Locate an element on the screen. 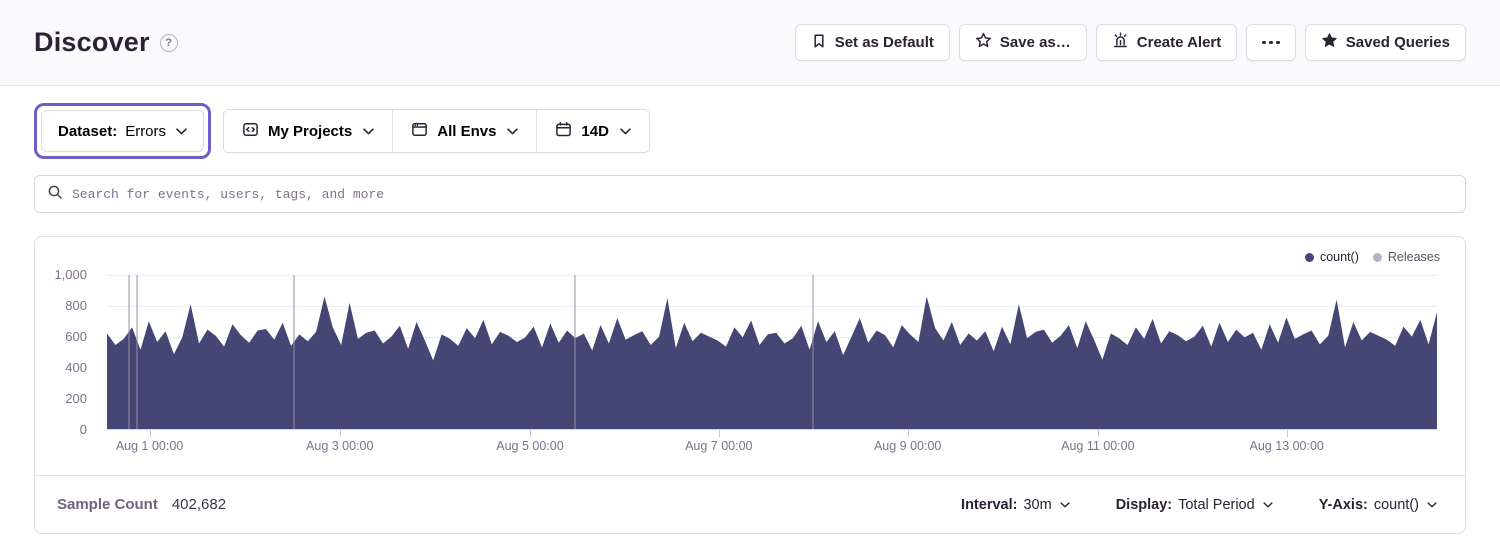  help-icon: ? is located at coordinates (168, 42).